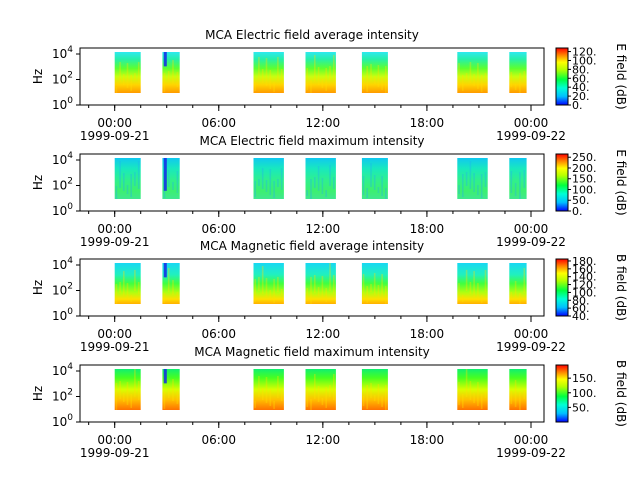  Describe the element at coordinates (62, 210) in the screenshot. I see `y-tick-label: 10⁰` at that location.